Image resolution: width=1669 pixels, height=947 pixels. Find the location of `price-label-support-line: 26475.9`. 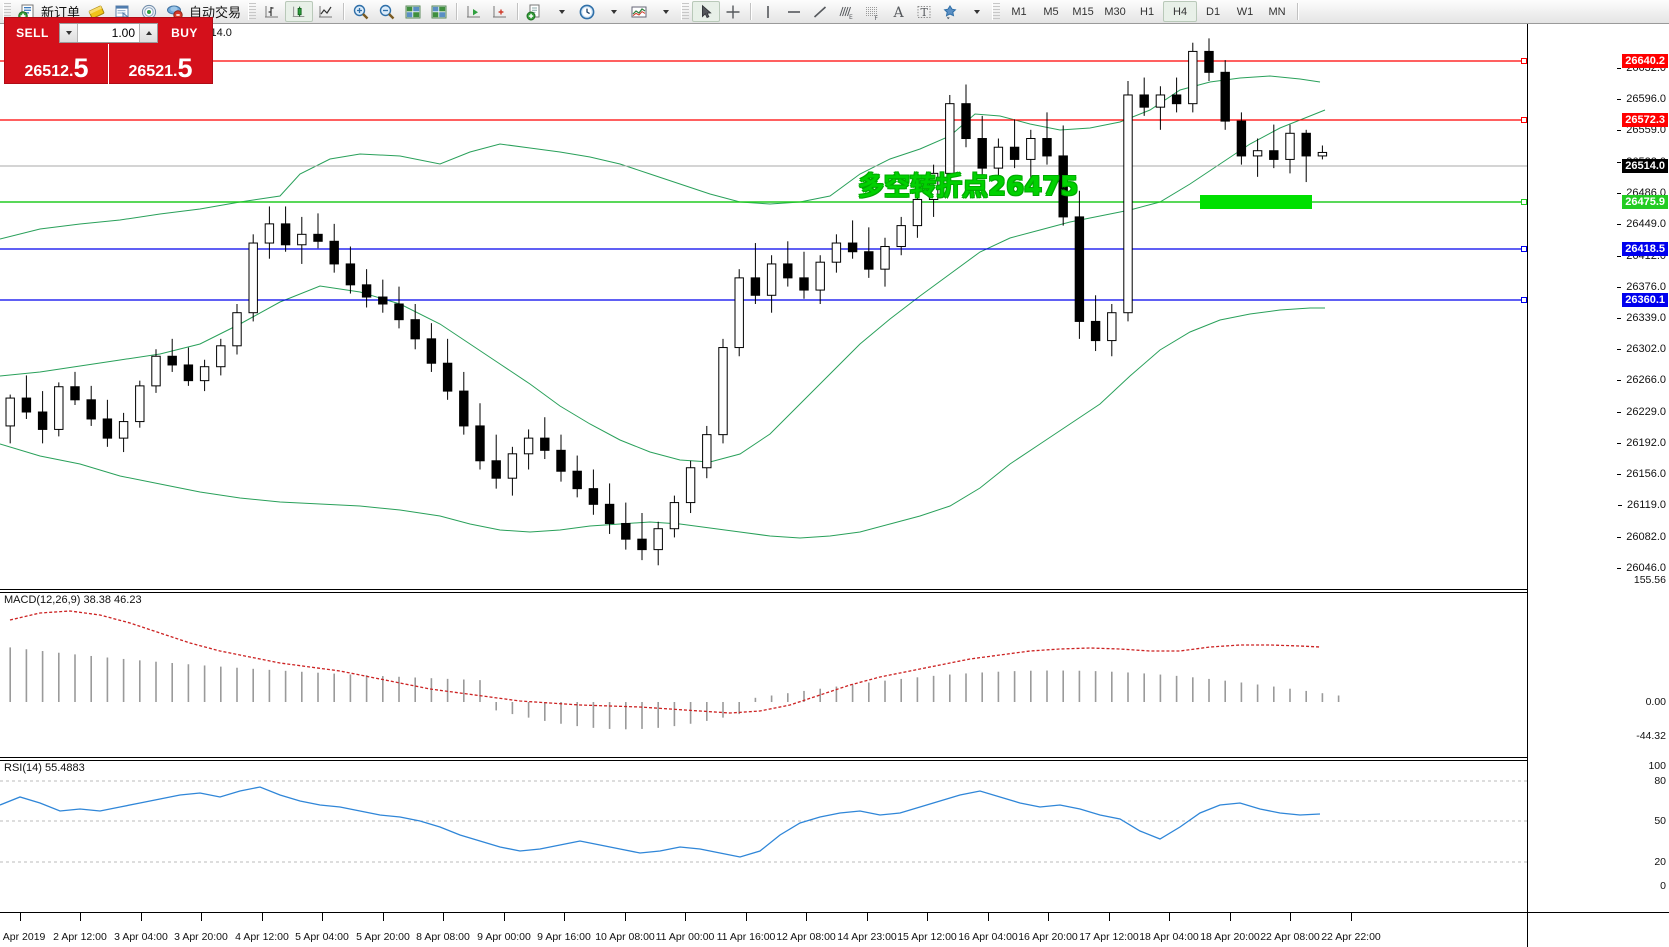

price-label-support-line: 26475.9 is located at coordinates (1645, 202).